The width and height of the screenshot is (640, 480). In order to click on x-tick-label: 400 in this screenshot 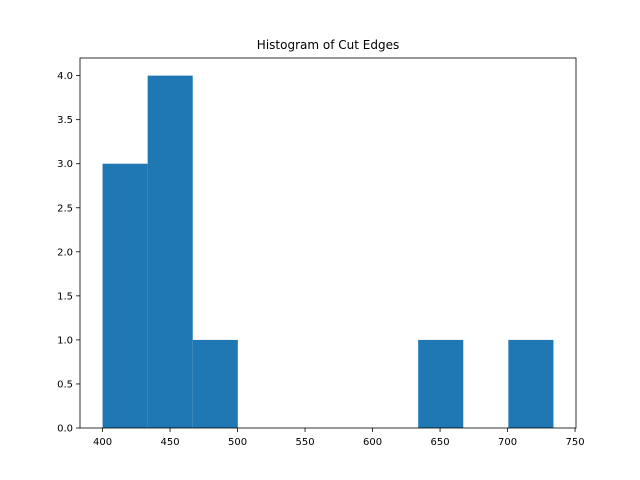, I will do `click(102, 442)`.